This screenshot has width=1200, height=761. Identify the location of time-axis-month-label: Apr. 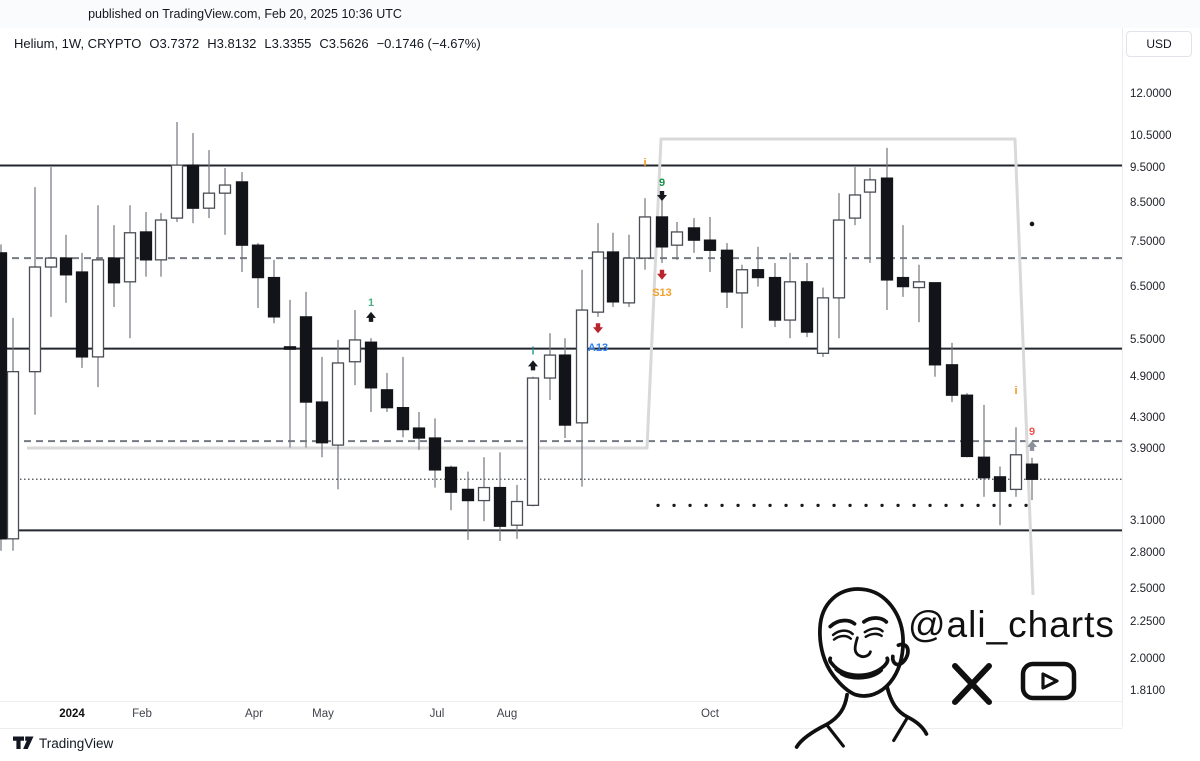
(254, 714).